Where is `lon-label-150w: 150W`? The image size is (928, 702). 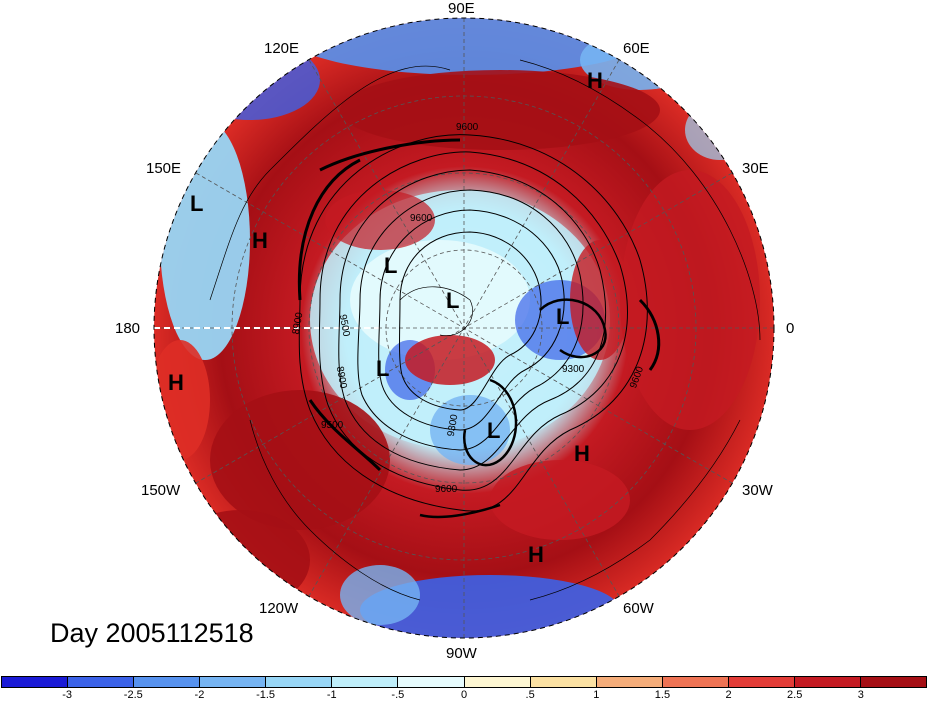
lon-label-150w: 150W is located at coordinates (161, 490).